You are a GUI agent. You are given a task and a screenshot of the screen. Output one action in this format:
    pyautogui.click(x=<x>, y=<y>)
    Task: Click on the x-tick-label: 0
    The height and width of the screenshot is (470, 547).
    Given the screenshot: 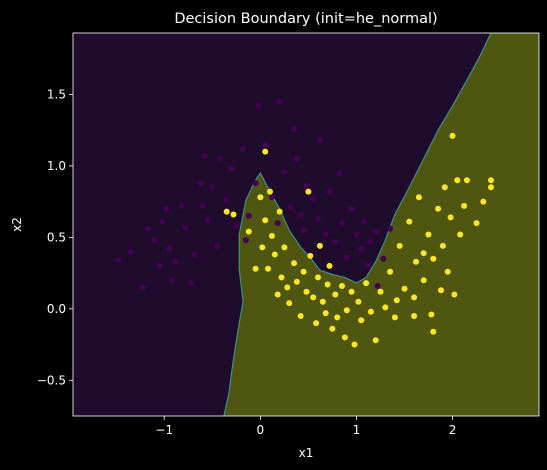 What is the action you would take?
    pyautogui.click(x=261, y=430)
    